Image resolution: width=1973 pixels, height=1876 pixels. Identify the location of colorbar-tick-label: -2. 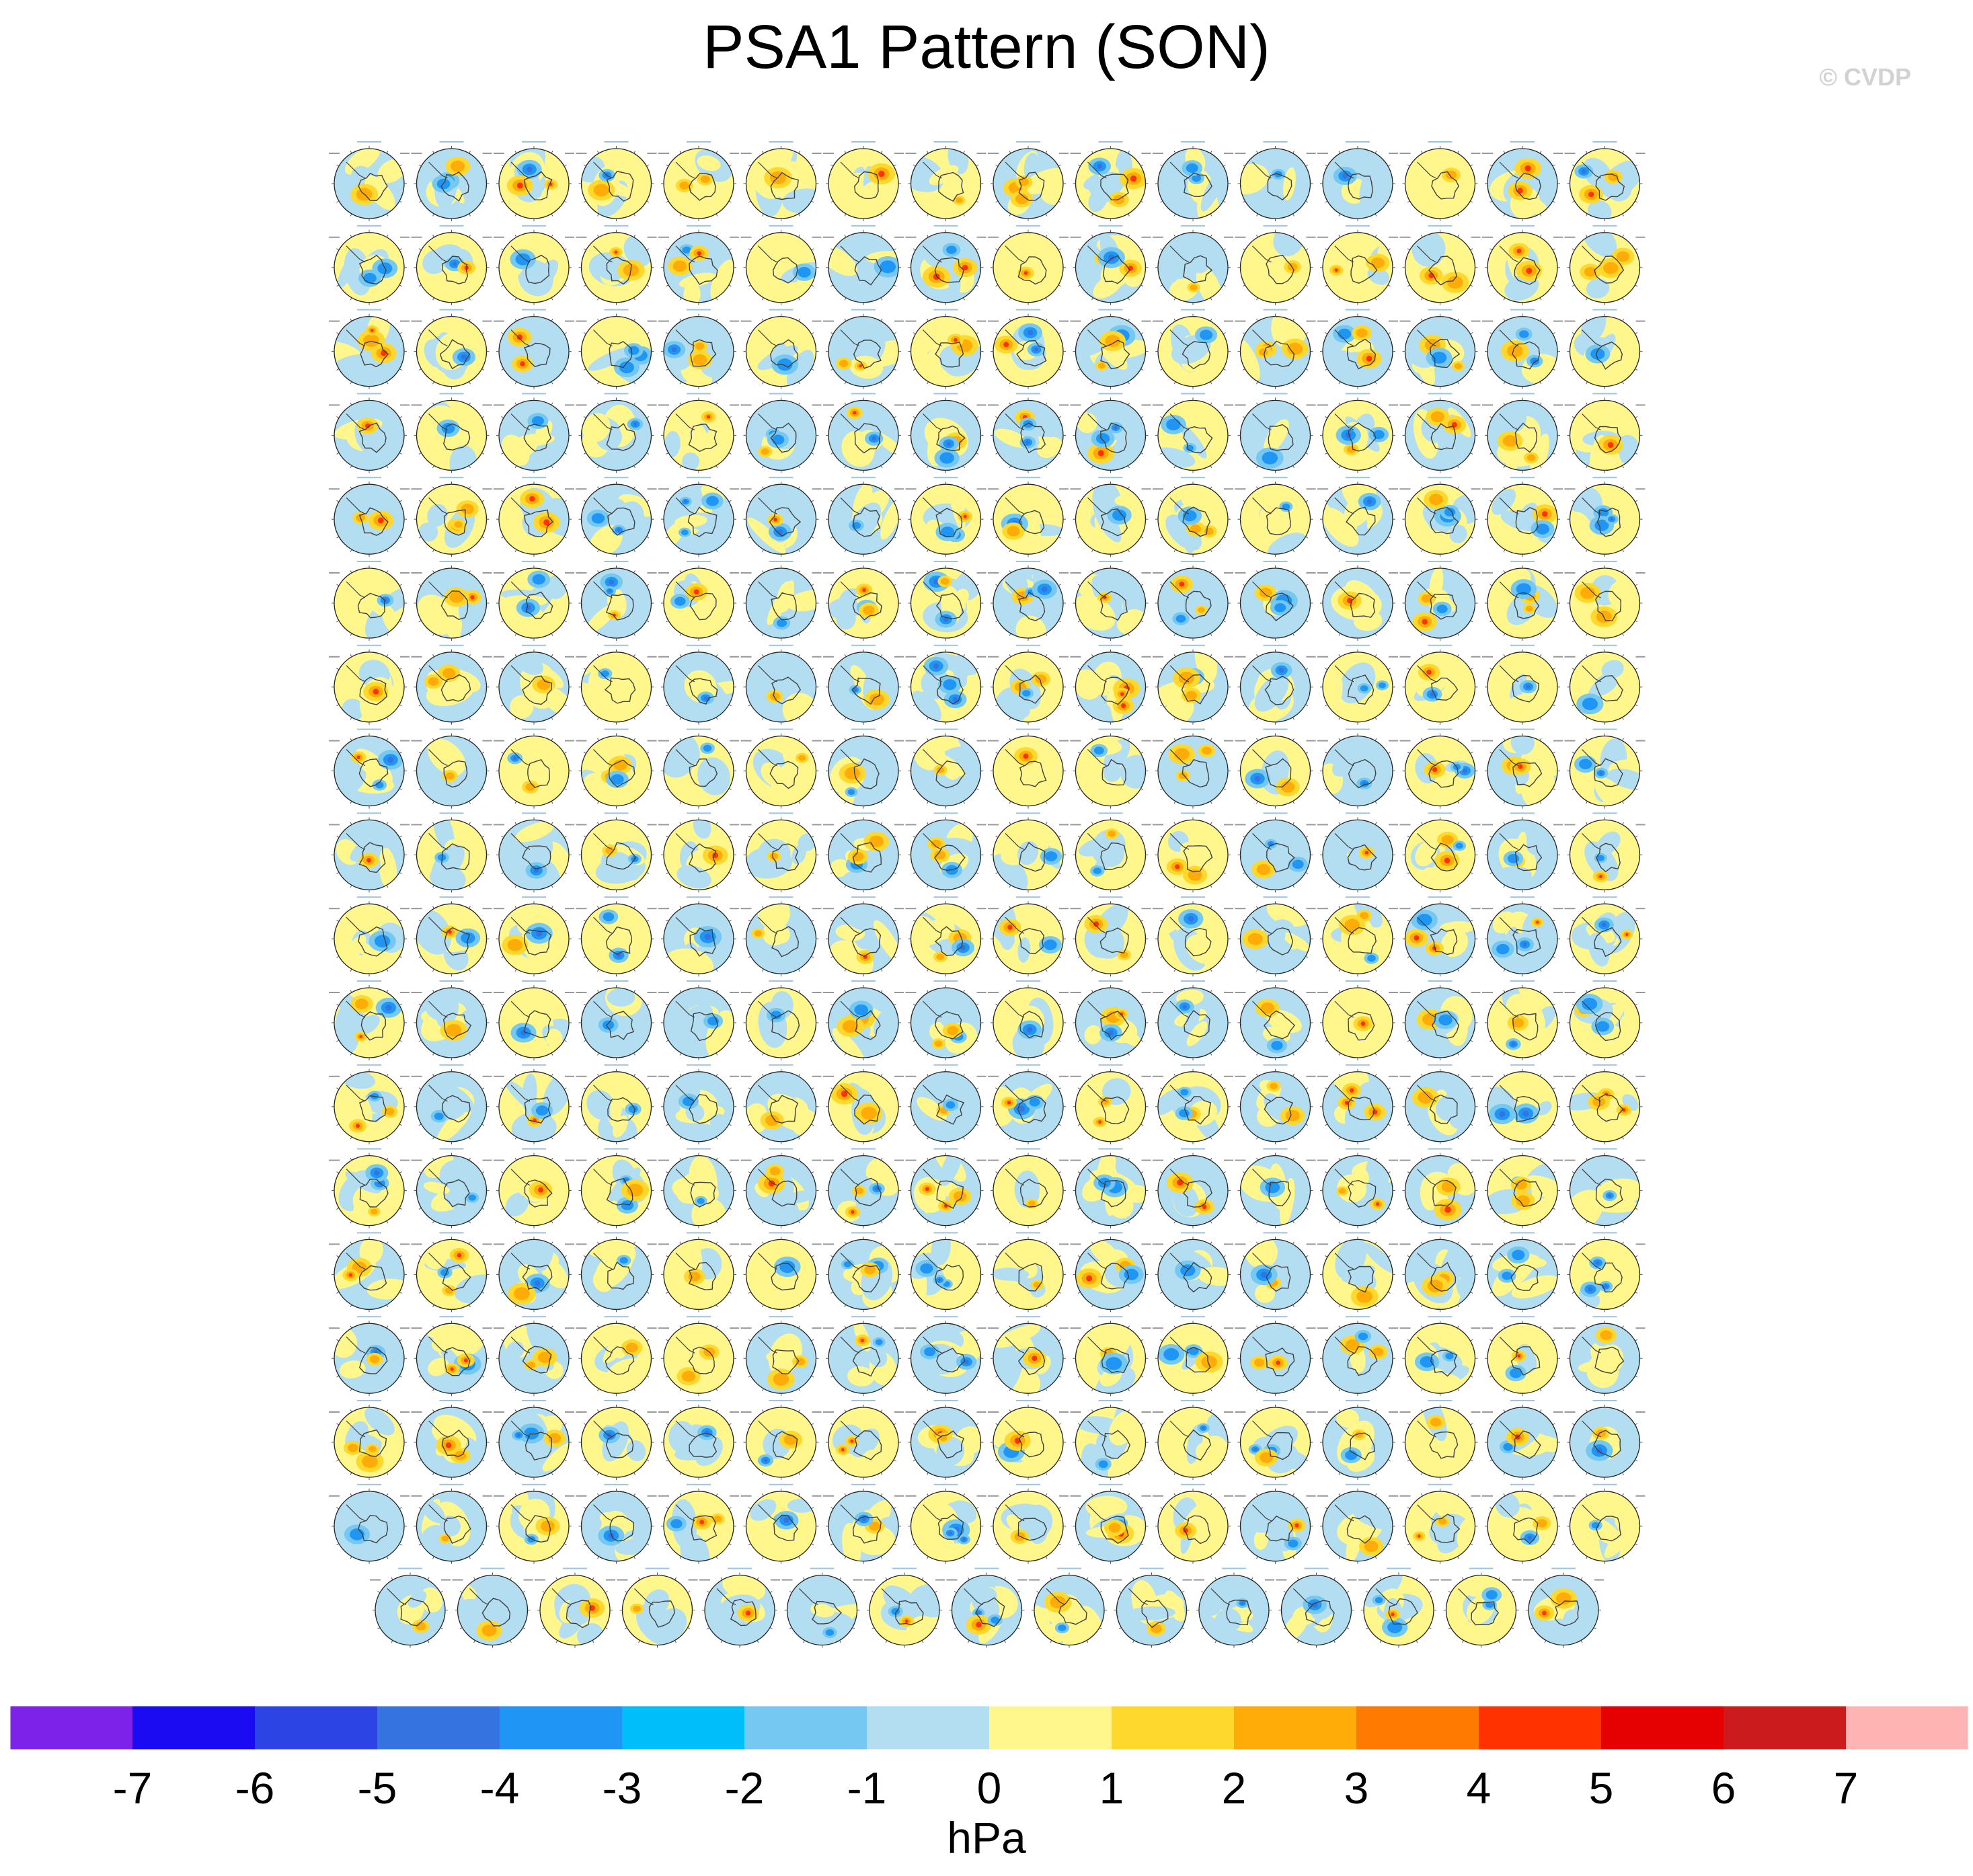
(745, 1788).